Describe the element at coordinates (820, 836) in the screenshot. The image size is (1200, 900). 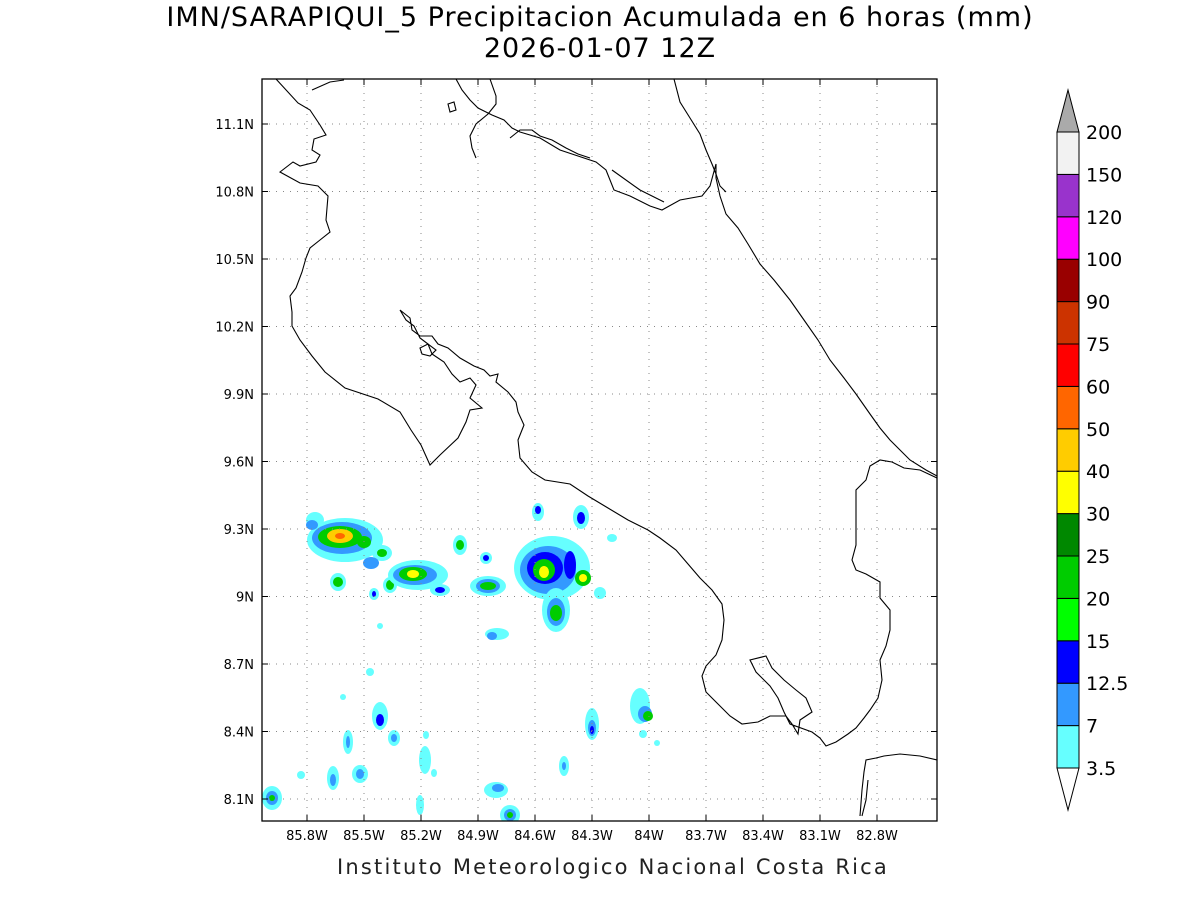
I see `lon-tick-label: 83.1W` at that location.